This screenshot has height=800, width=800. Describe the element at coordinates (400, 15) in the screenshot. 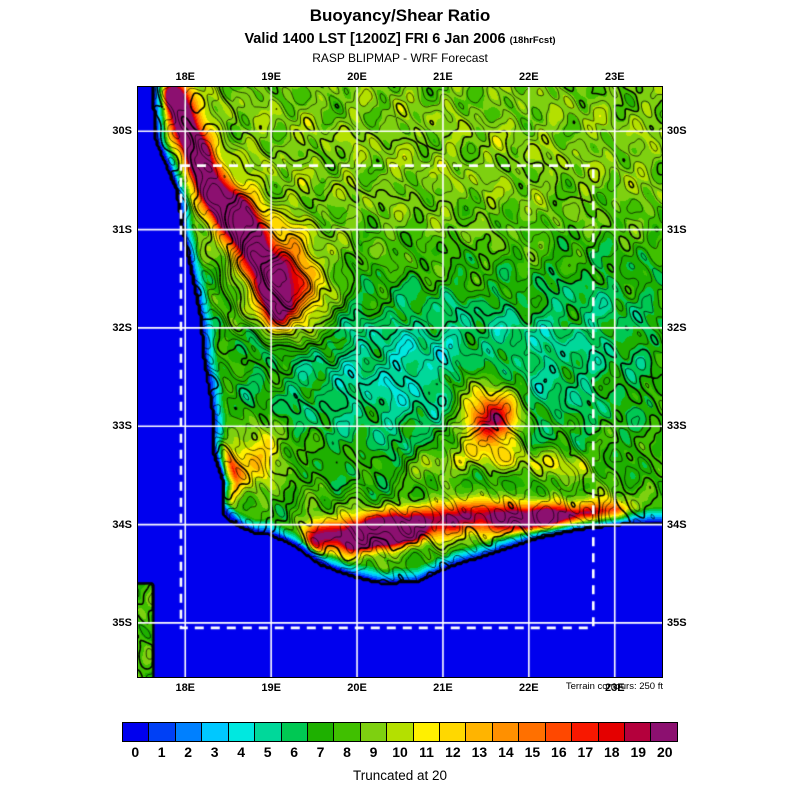

I see `page-title: Buoyancy/Shear Ratio` at that location.